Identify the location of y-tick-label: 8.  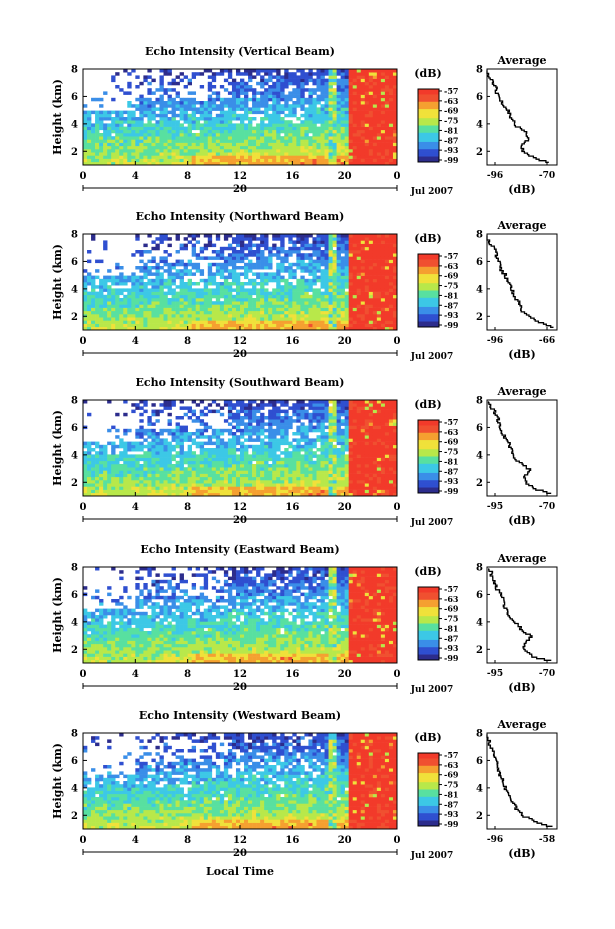
(74, 235).